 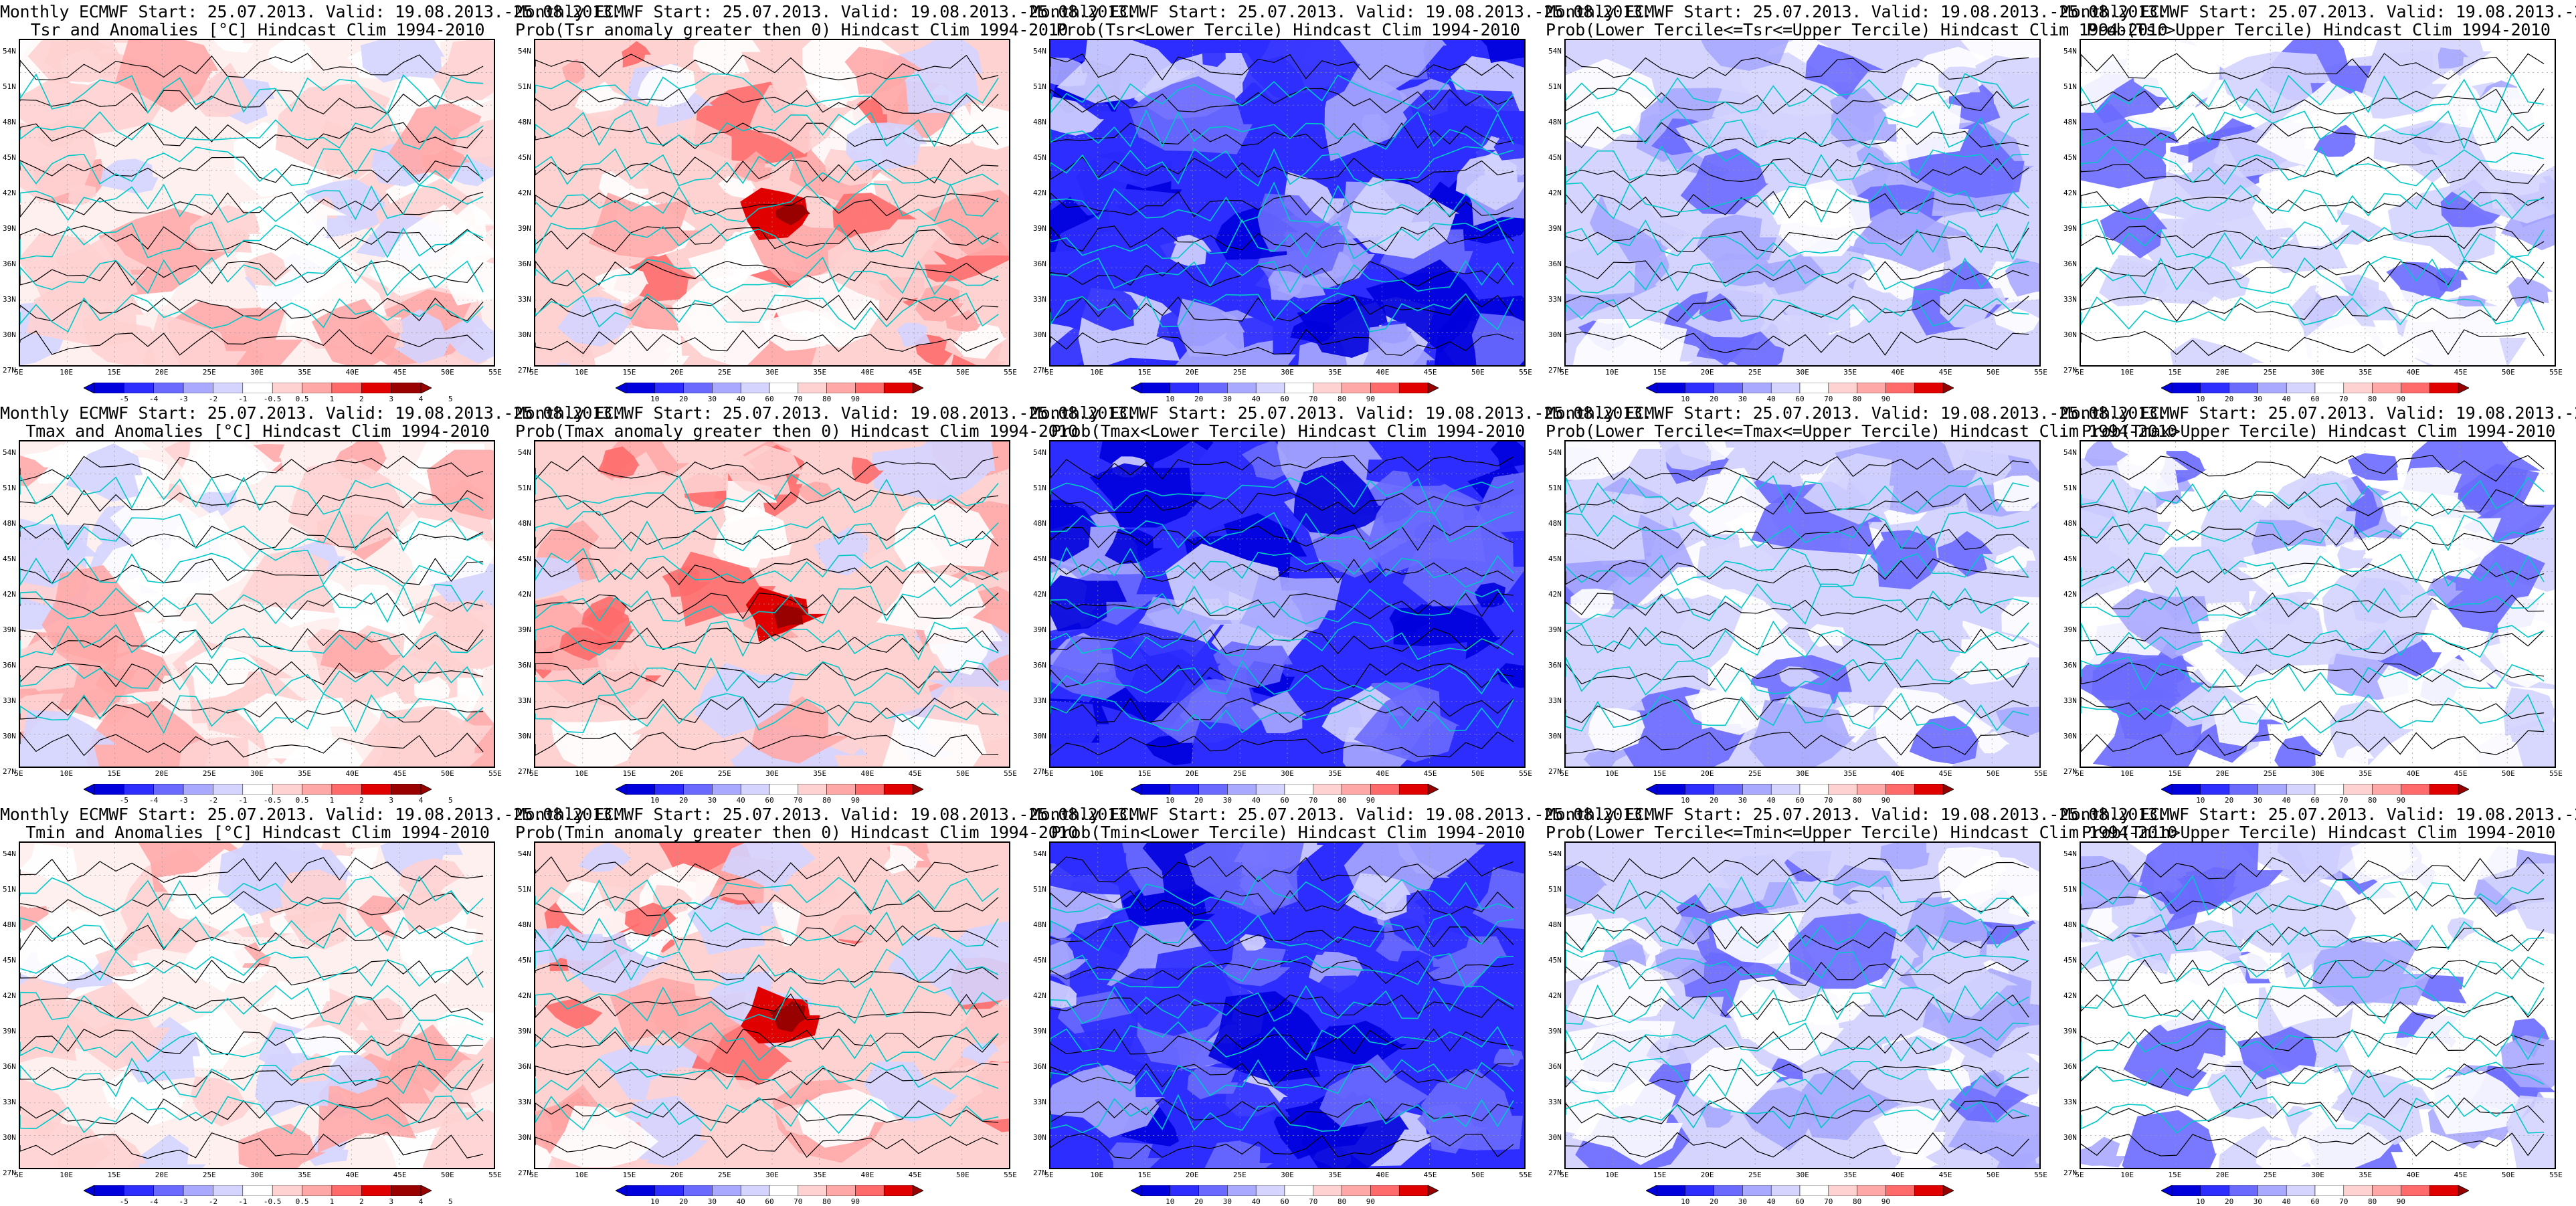 I want to click on longitude-label: 10E, so click(x=582, y=372).